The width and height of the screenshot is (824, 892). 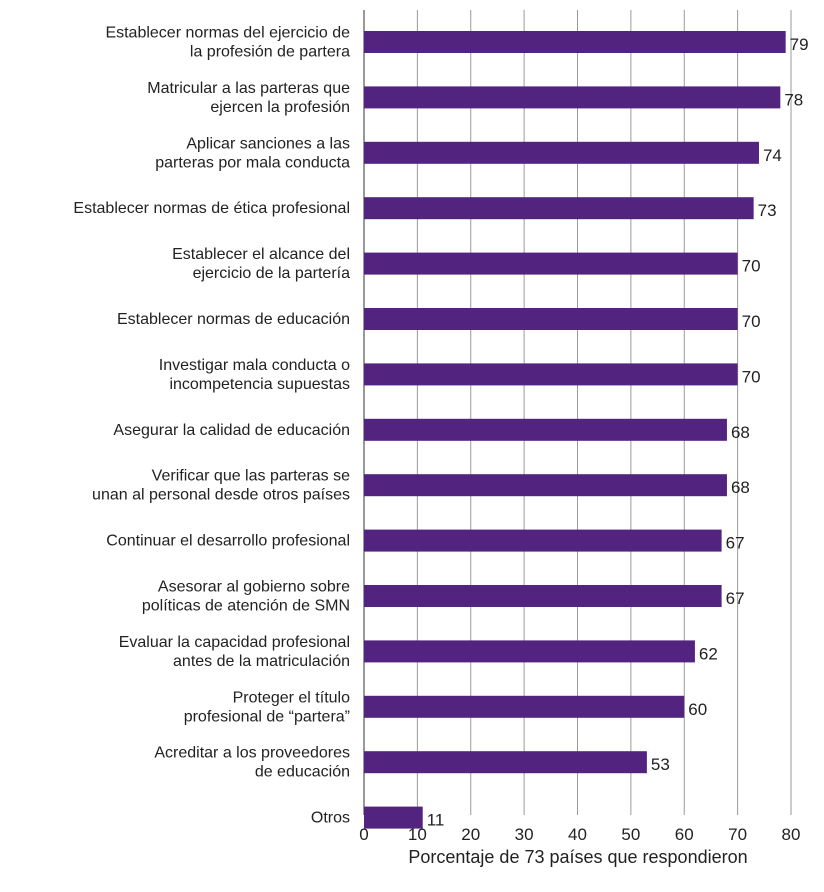 I want to click on category-label: Establecer normas de educación, so click(x=233, y=319).